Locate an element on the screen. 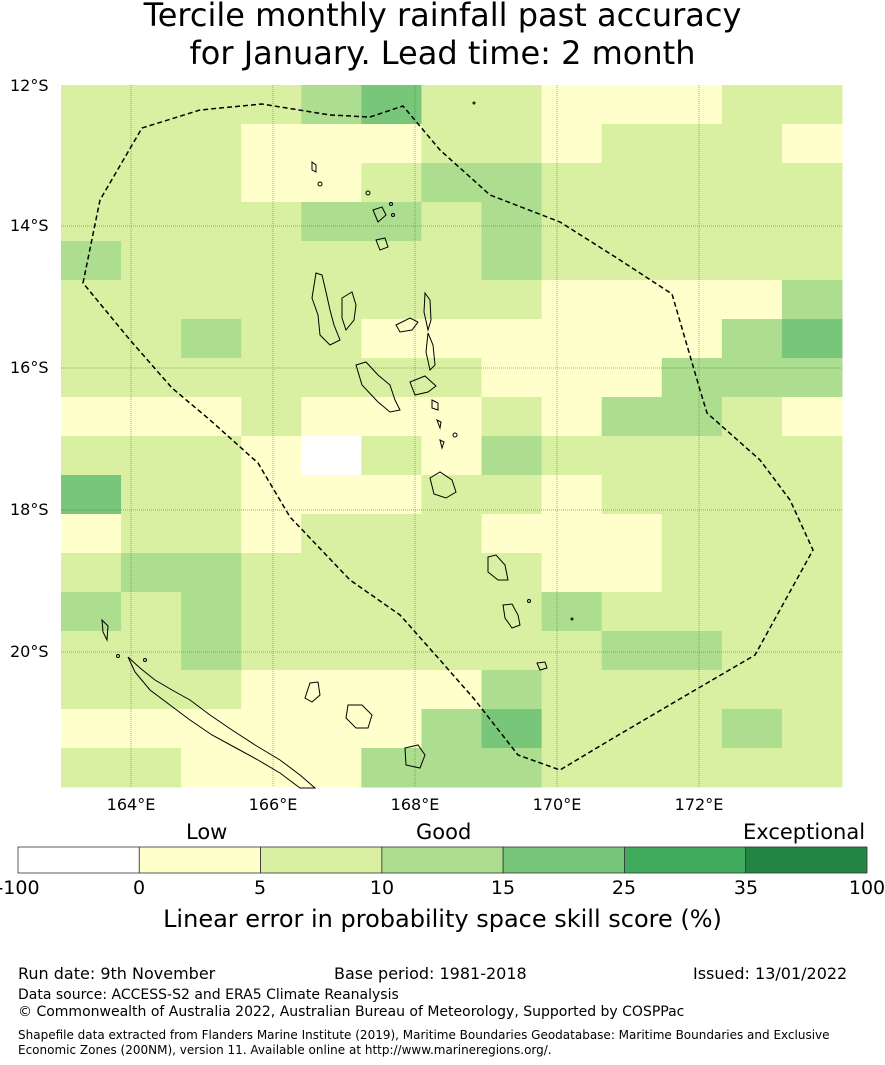  lon-label-164e: 164°E is located at coordinates (131, 804).